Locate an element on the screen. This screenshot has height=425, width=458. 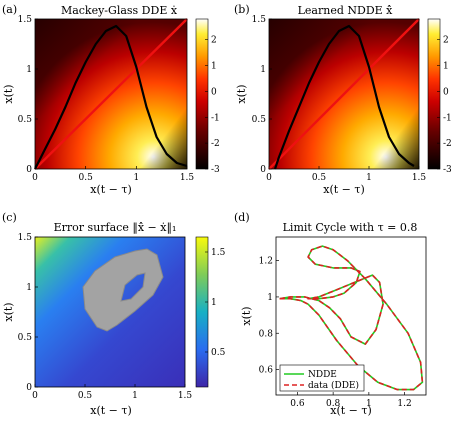
panel-d-ytick-label: 1 is located at coordinates (270, 298).